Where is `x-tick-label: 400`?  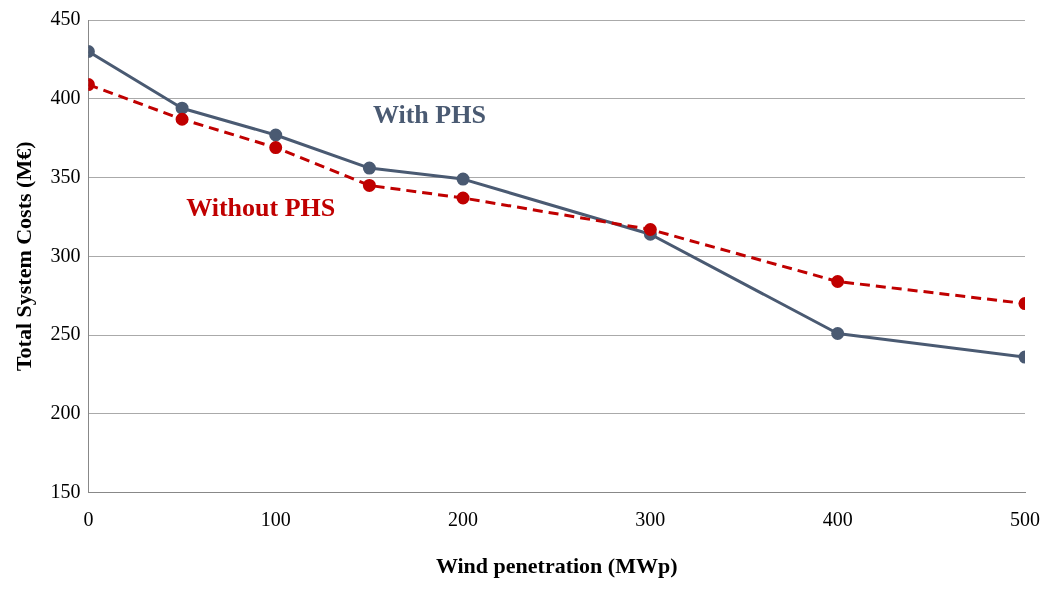 x-tick-label: 400 is located at coordinates (837, 518).